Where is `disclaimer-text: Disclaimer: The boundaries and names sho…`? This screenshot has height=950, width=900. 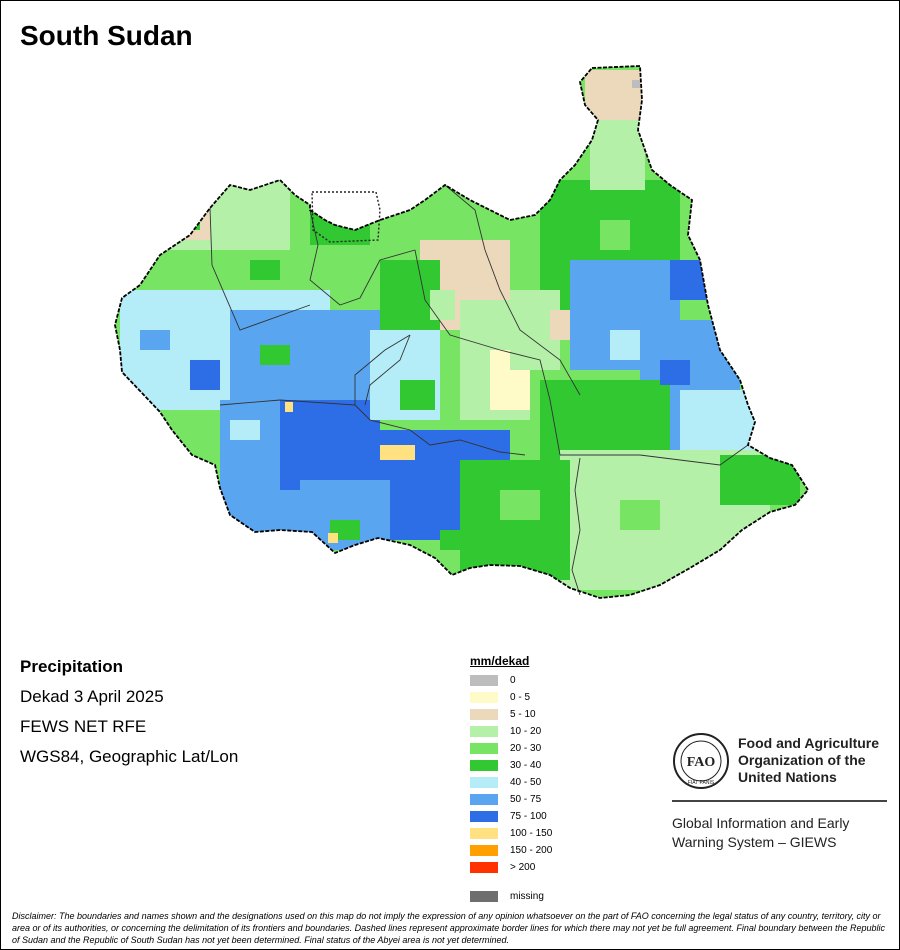 disclaimer-text: Disclaimer: The boundaries and names sho… is located at coordinates (448, 928).